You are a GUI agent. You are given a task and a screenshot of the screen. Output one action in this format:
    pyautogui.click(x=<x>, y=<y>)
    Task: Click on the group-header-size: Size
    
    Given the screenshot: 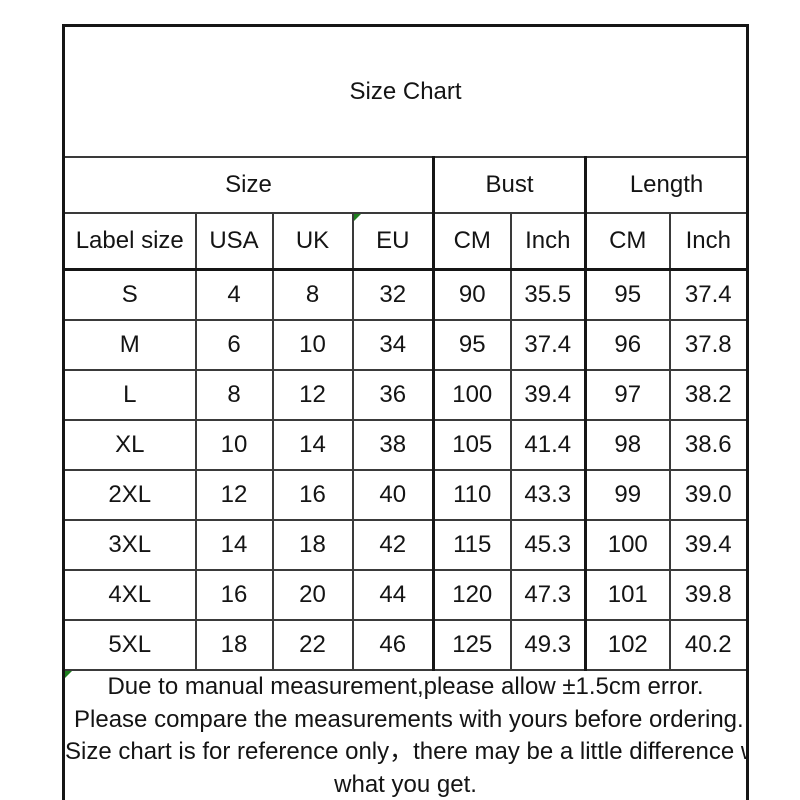 What is the action you would take?
    pyautogui.click(x=248, y=185)
    